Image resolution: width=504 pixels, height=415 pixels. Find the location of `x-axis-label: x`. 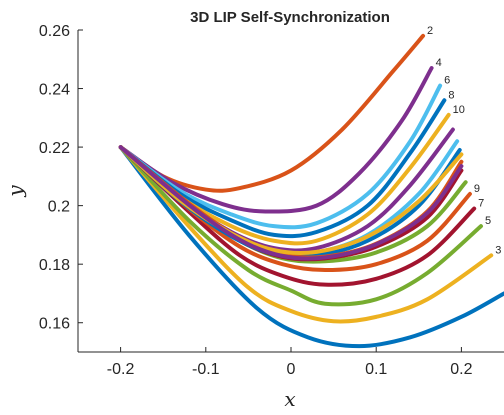

x-axis-label: x is located at coordinates (289, 399).